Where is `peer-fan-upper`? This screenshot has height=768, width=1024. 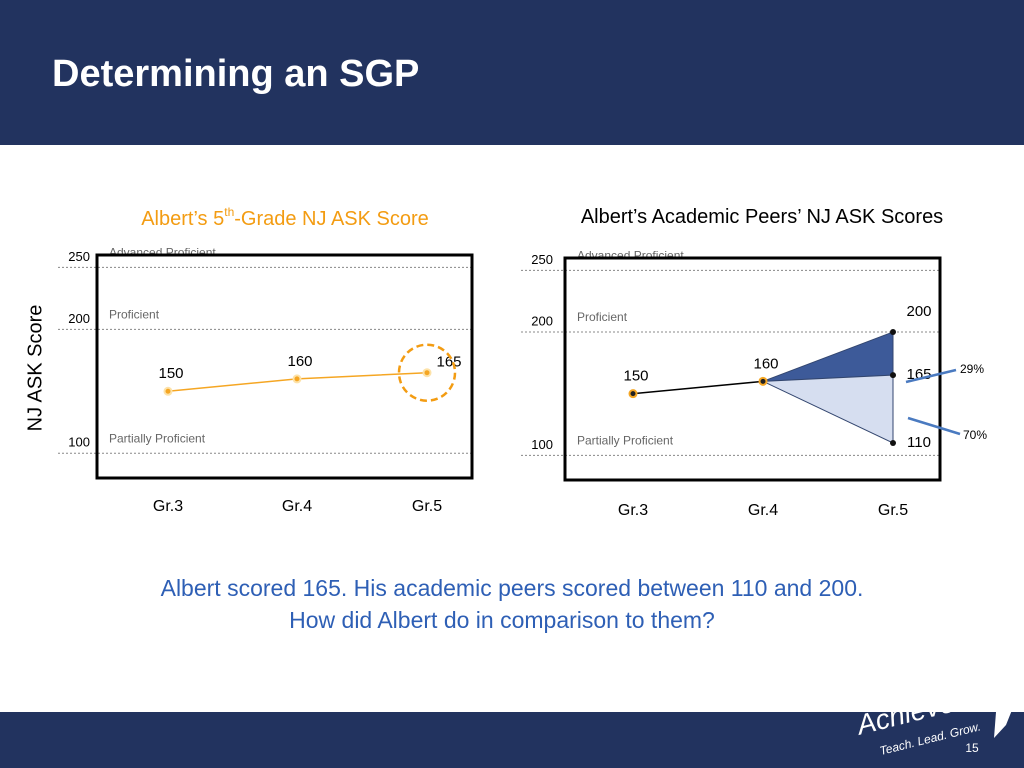
peer-fan-upper is located at coordinates (828, 356).